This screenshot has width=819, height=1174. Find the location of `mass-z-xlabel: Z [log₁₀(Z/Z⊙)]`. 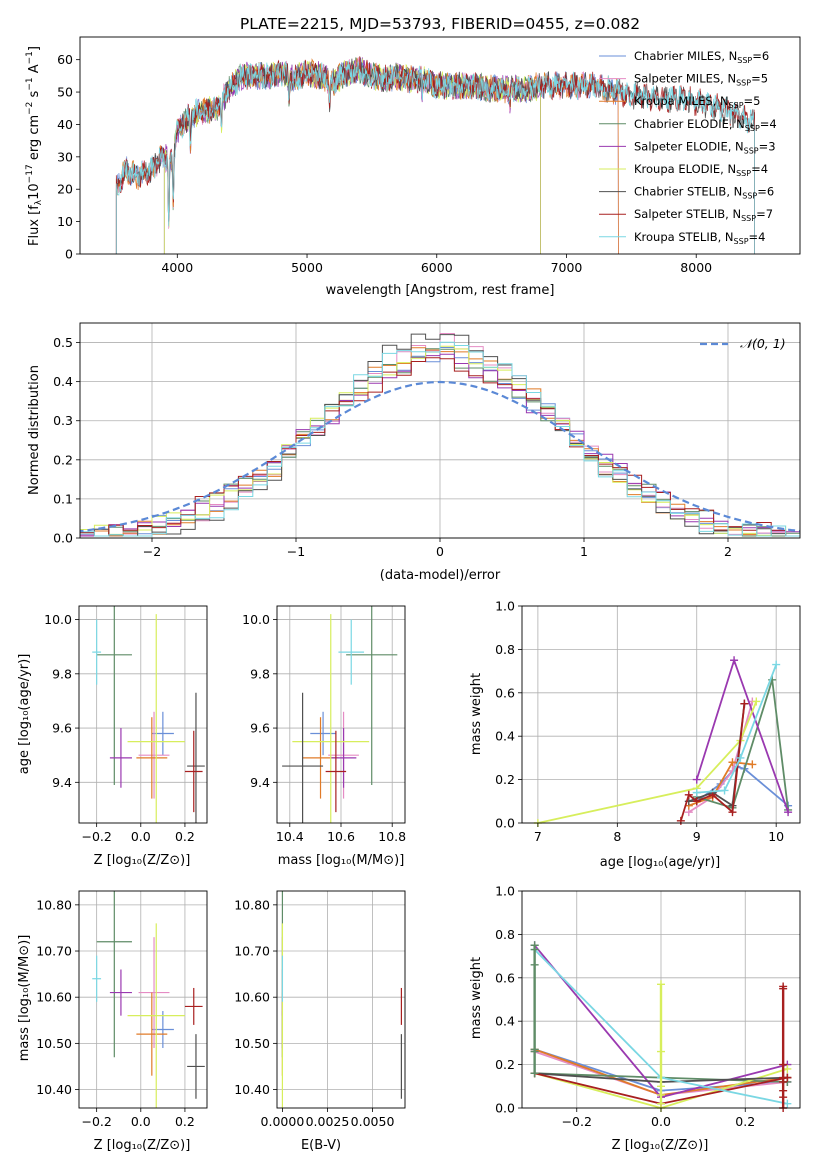

mass-z-xlabel: Z [log₁₀(Z/Z⊙)] is located at coordinates (142, 1145).